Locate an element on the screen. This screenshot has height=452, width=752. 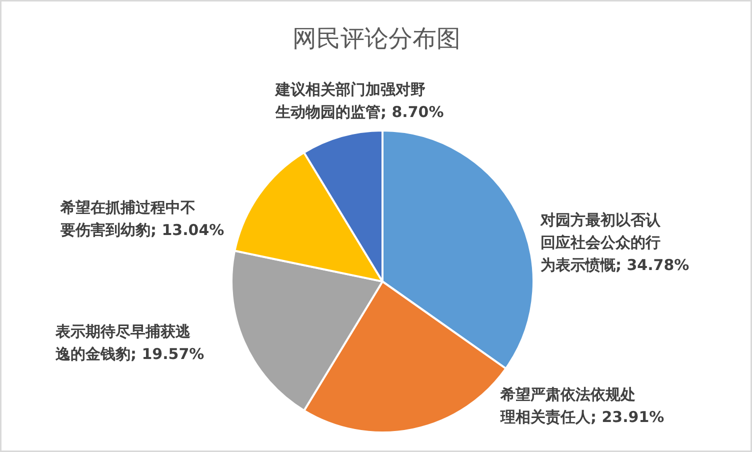
slice-label: 表示期待尽早捕获逃逸的金钱豹; 19.57% is located at coordinates (129, 342).